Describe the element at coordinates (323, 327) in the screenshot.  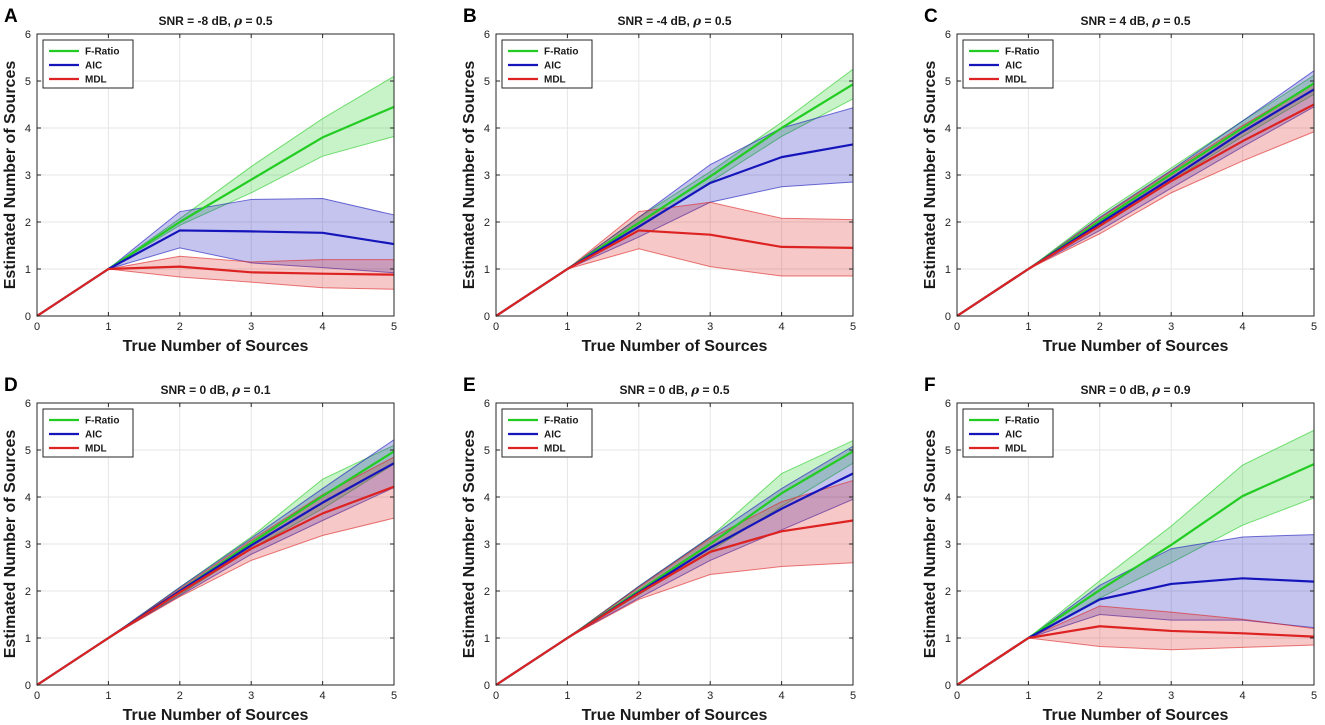
I see `x-tick-label: 4` at that location.